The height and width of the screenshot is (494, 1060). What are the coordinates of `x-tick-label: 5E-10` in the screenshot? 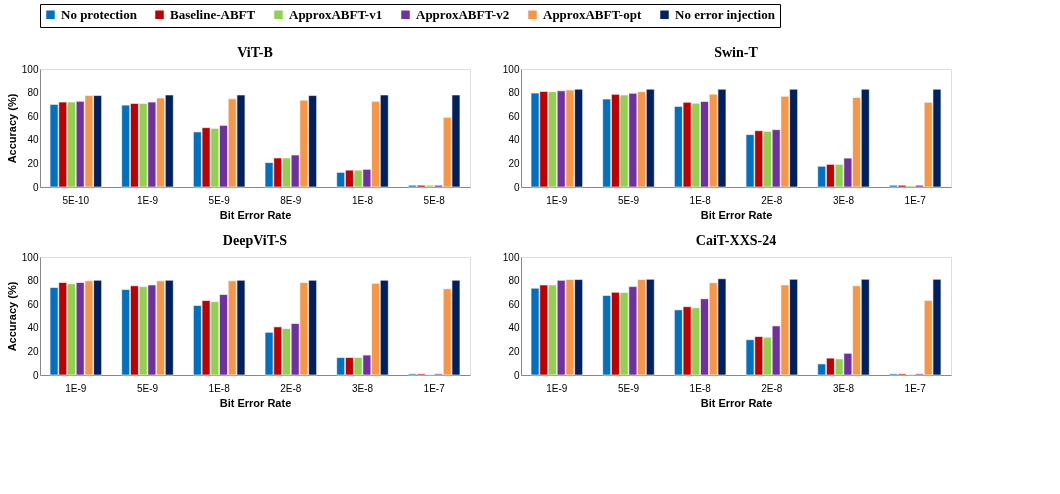 It's located at (76, 200).